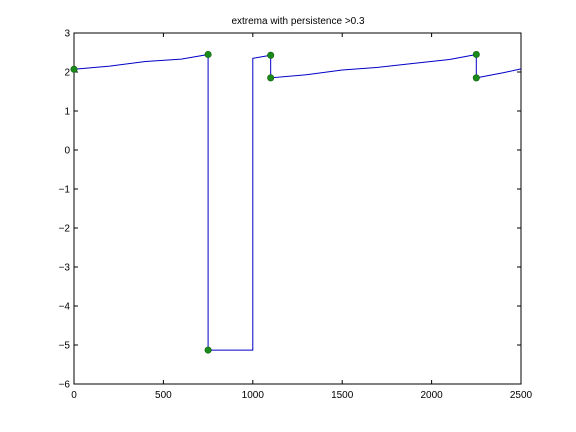 Image resolution: width=576 pixels, height=432 pixels. I want to click on y-tick-label: −6, so click(65, 385).